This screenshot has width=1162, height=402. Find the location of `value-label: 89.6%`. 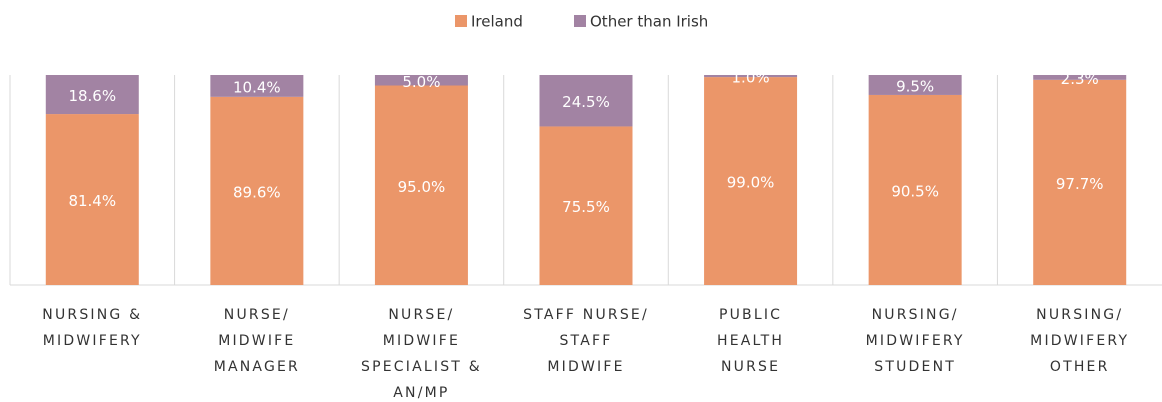

value-label: 89.6% is located at coordinates (257, 192).